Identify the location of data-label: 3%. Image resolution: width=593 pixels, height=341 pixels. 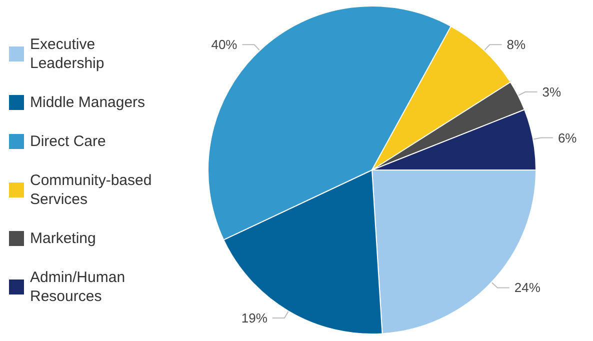
(552, 92).